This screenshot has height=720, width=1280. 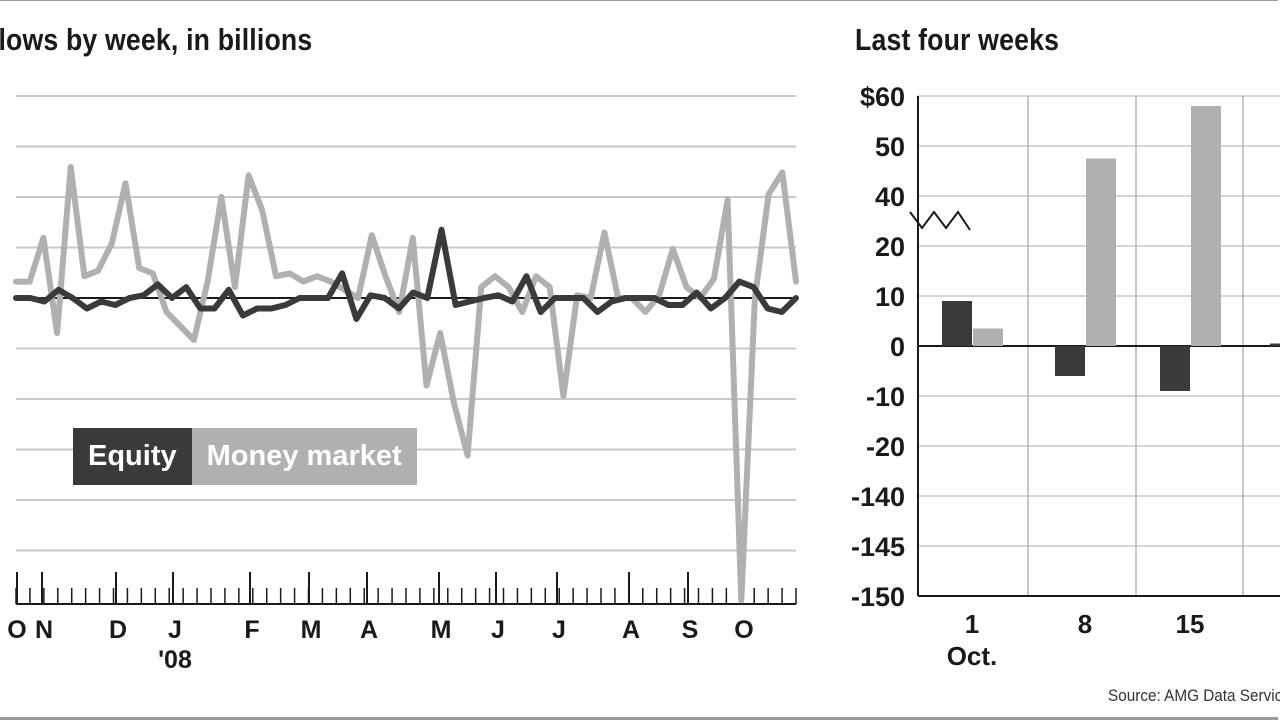 I want to click on legend-money-market: Money market, so click(x=304, y=456).